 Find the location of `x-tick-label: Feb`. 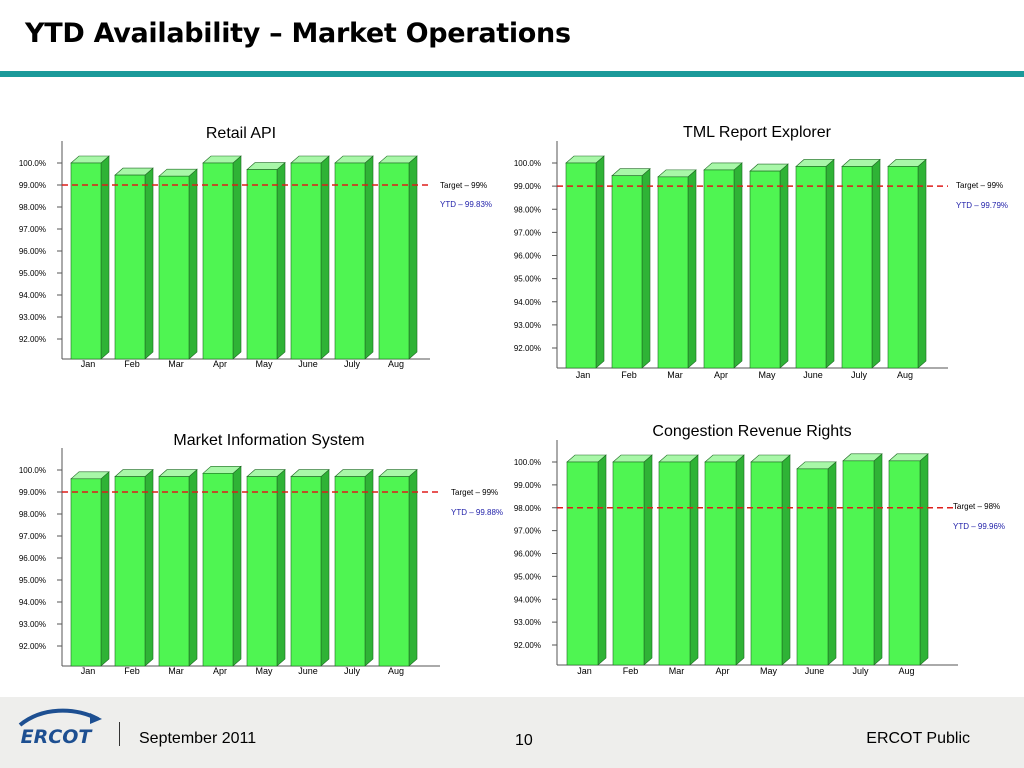

x-tick-label: Feb is located at coordinates (132, 364).